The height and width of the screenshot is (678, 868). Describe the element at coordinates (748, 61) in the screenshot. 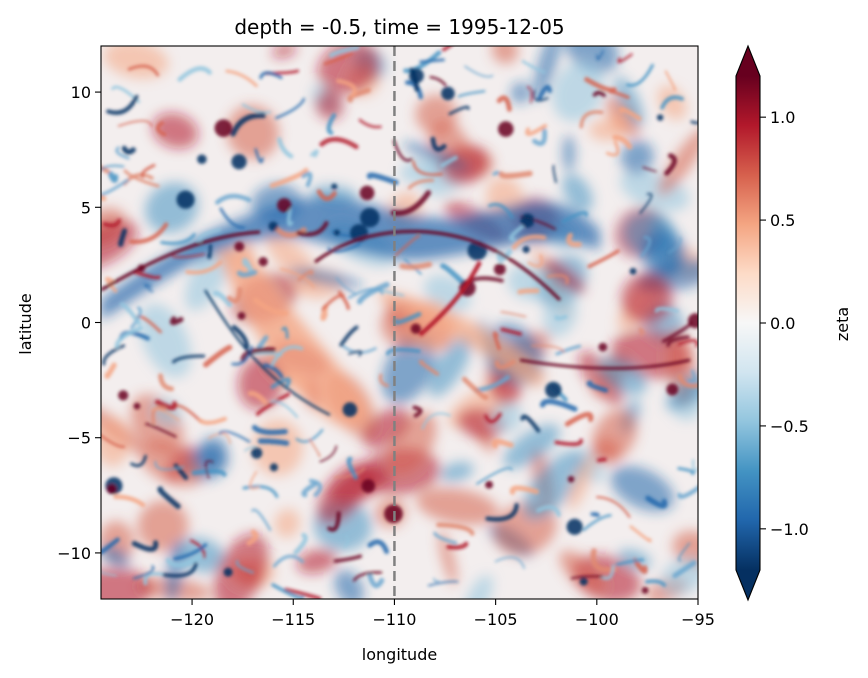

I see `colorbar-extend-top` at that location.